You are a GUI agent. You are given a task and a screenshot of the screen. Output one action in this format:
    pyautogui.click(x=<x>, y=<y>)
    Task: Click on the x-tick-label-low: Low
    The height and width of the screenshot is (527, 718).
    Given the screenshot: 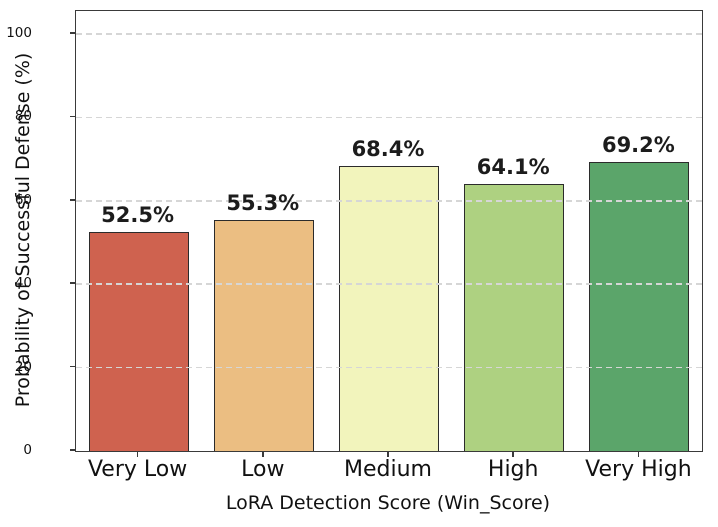 What is the action you would take?
    pyautogui.click(x=263, y=469)
    